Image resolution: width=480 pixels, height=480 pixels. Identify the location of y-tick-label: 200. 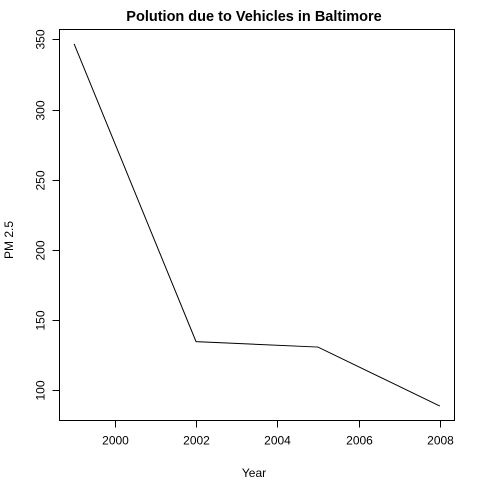
(41, 250).